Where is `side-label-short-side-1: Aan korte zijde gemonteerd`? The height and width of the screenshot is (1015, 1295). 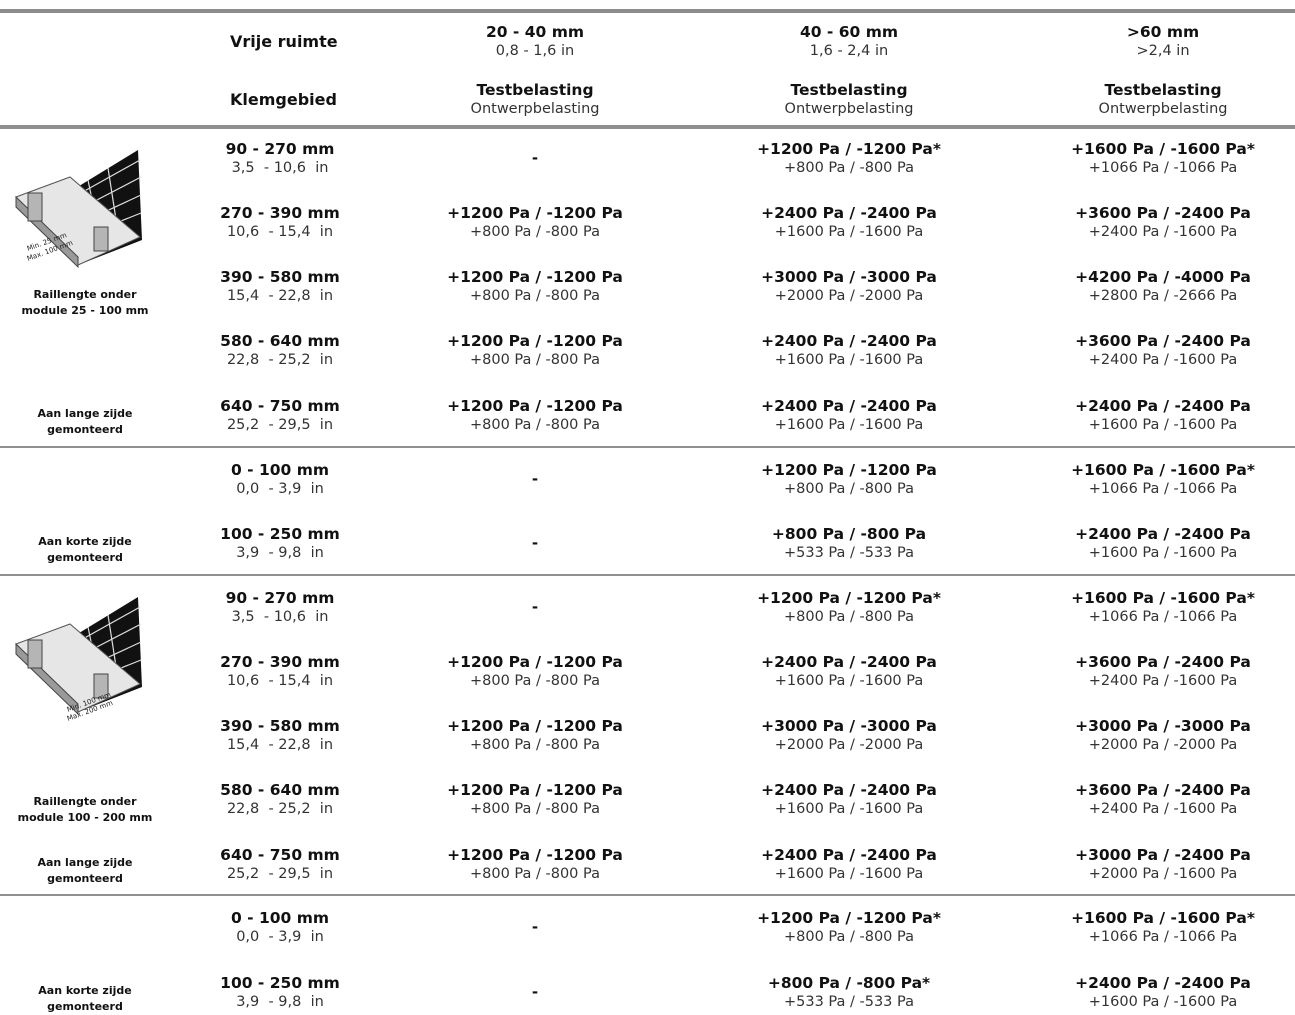
side-label-short-side-1: Aan korte zijde gemonteerd is located at coordinates (85, 549).